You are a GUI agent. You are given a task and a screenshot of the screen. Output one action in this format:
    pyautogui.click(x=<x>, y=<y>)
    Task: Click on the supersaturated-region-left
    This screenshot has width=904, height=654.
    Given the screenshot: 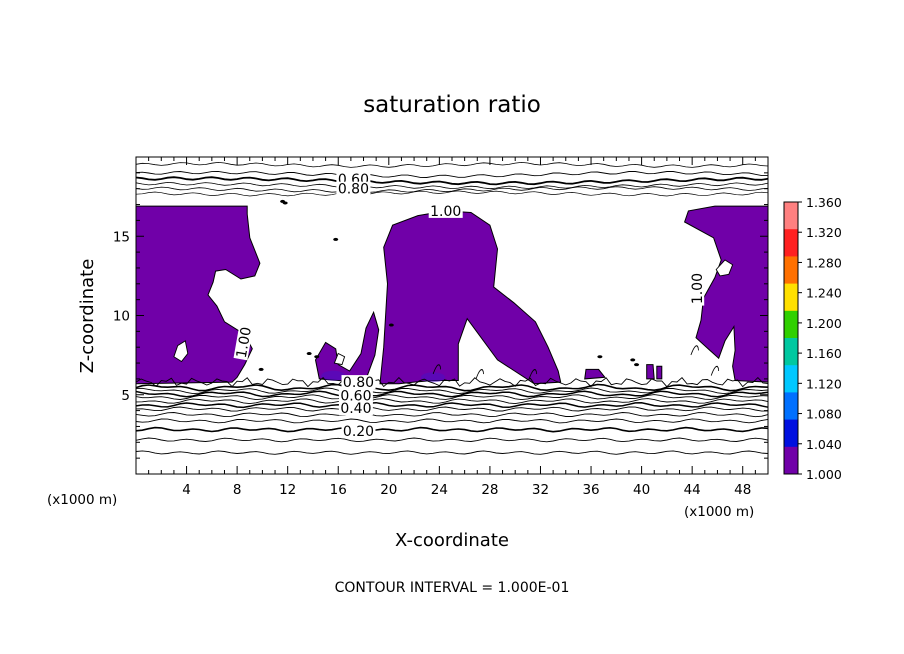 What is the action you would take?
    pyautogui.click(x=198, y=295)
    